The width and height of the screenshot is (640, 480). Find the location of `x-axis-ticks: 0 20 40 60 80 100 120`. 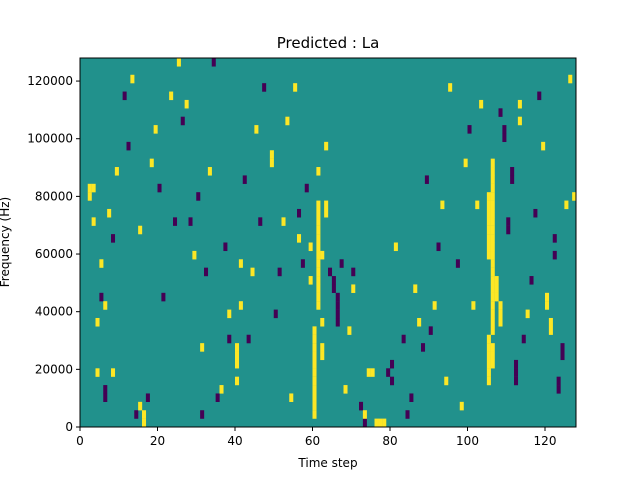

x-axis-ticks: 0 20 40 60 80 100 120 is located at coordinates (316, 437).